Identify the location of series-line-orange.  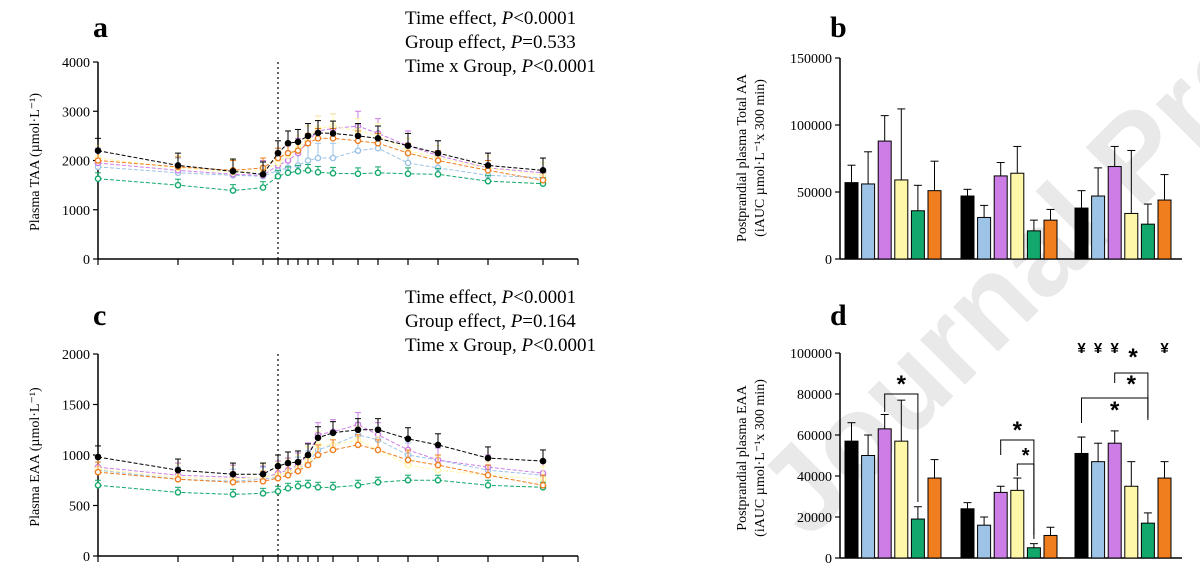
(320, 465).